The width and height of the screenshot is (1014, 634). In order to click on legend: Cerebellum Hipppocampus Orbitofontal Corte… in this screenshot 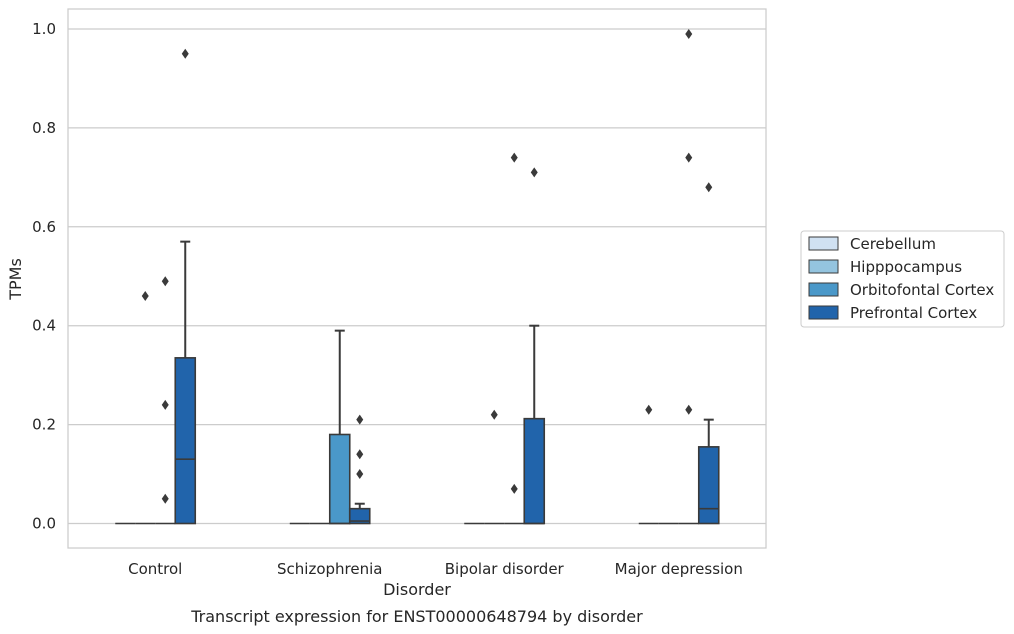, I will do `click(902, 279)`.